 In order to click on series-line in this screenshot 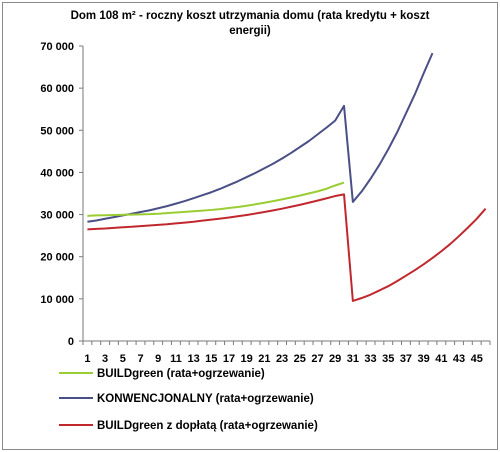, I will do `click(216, 199)`.